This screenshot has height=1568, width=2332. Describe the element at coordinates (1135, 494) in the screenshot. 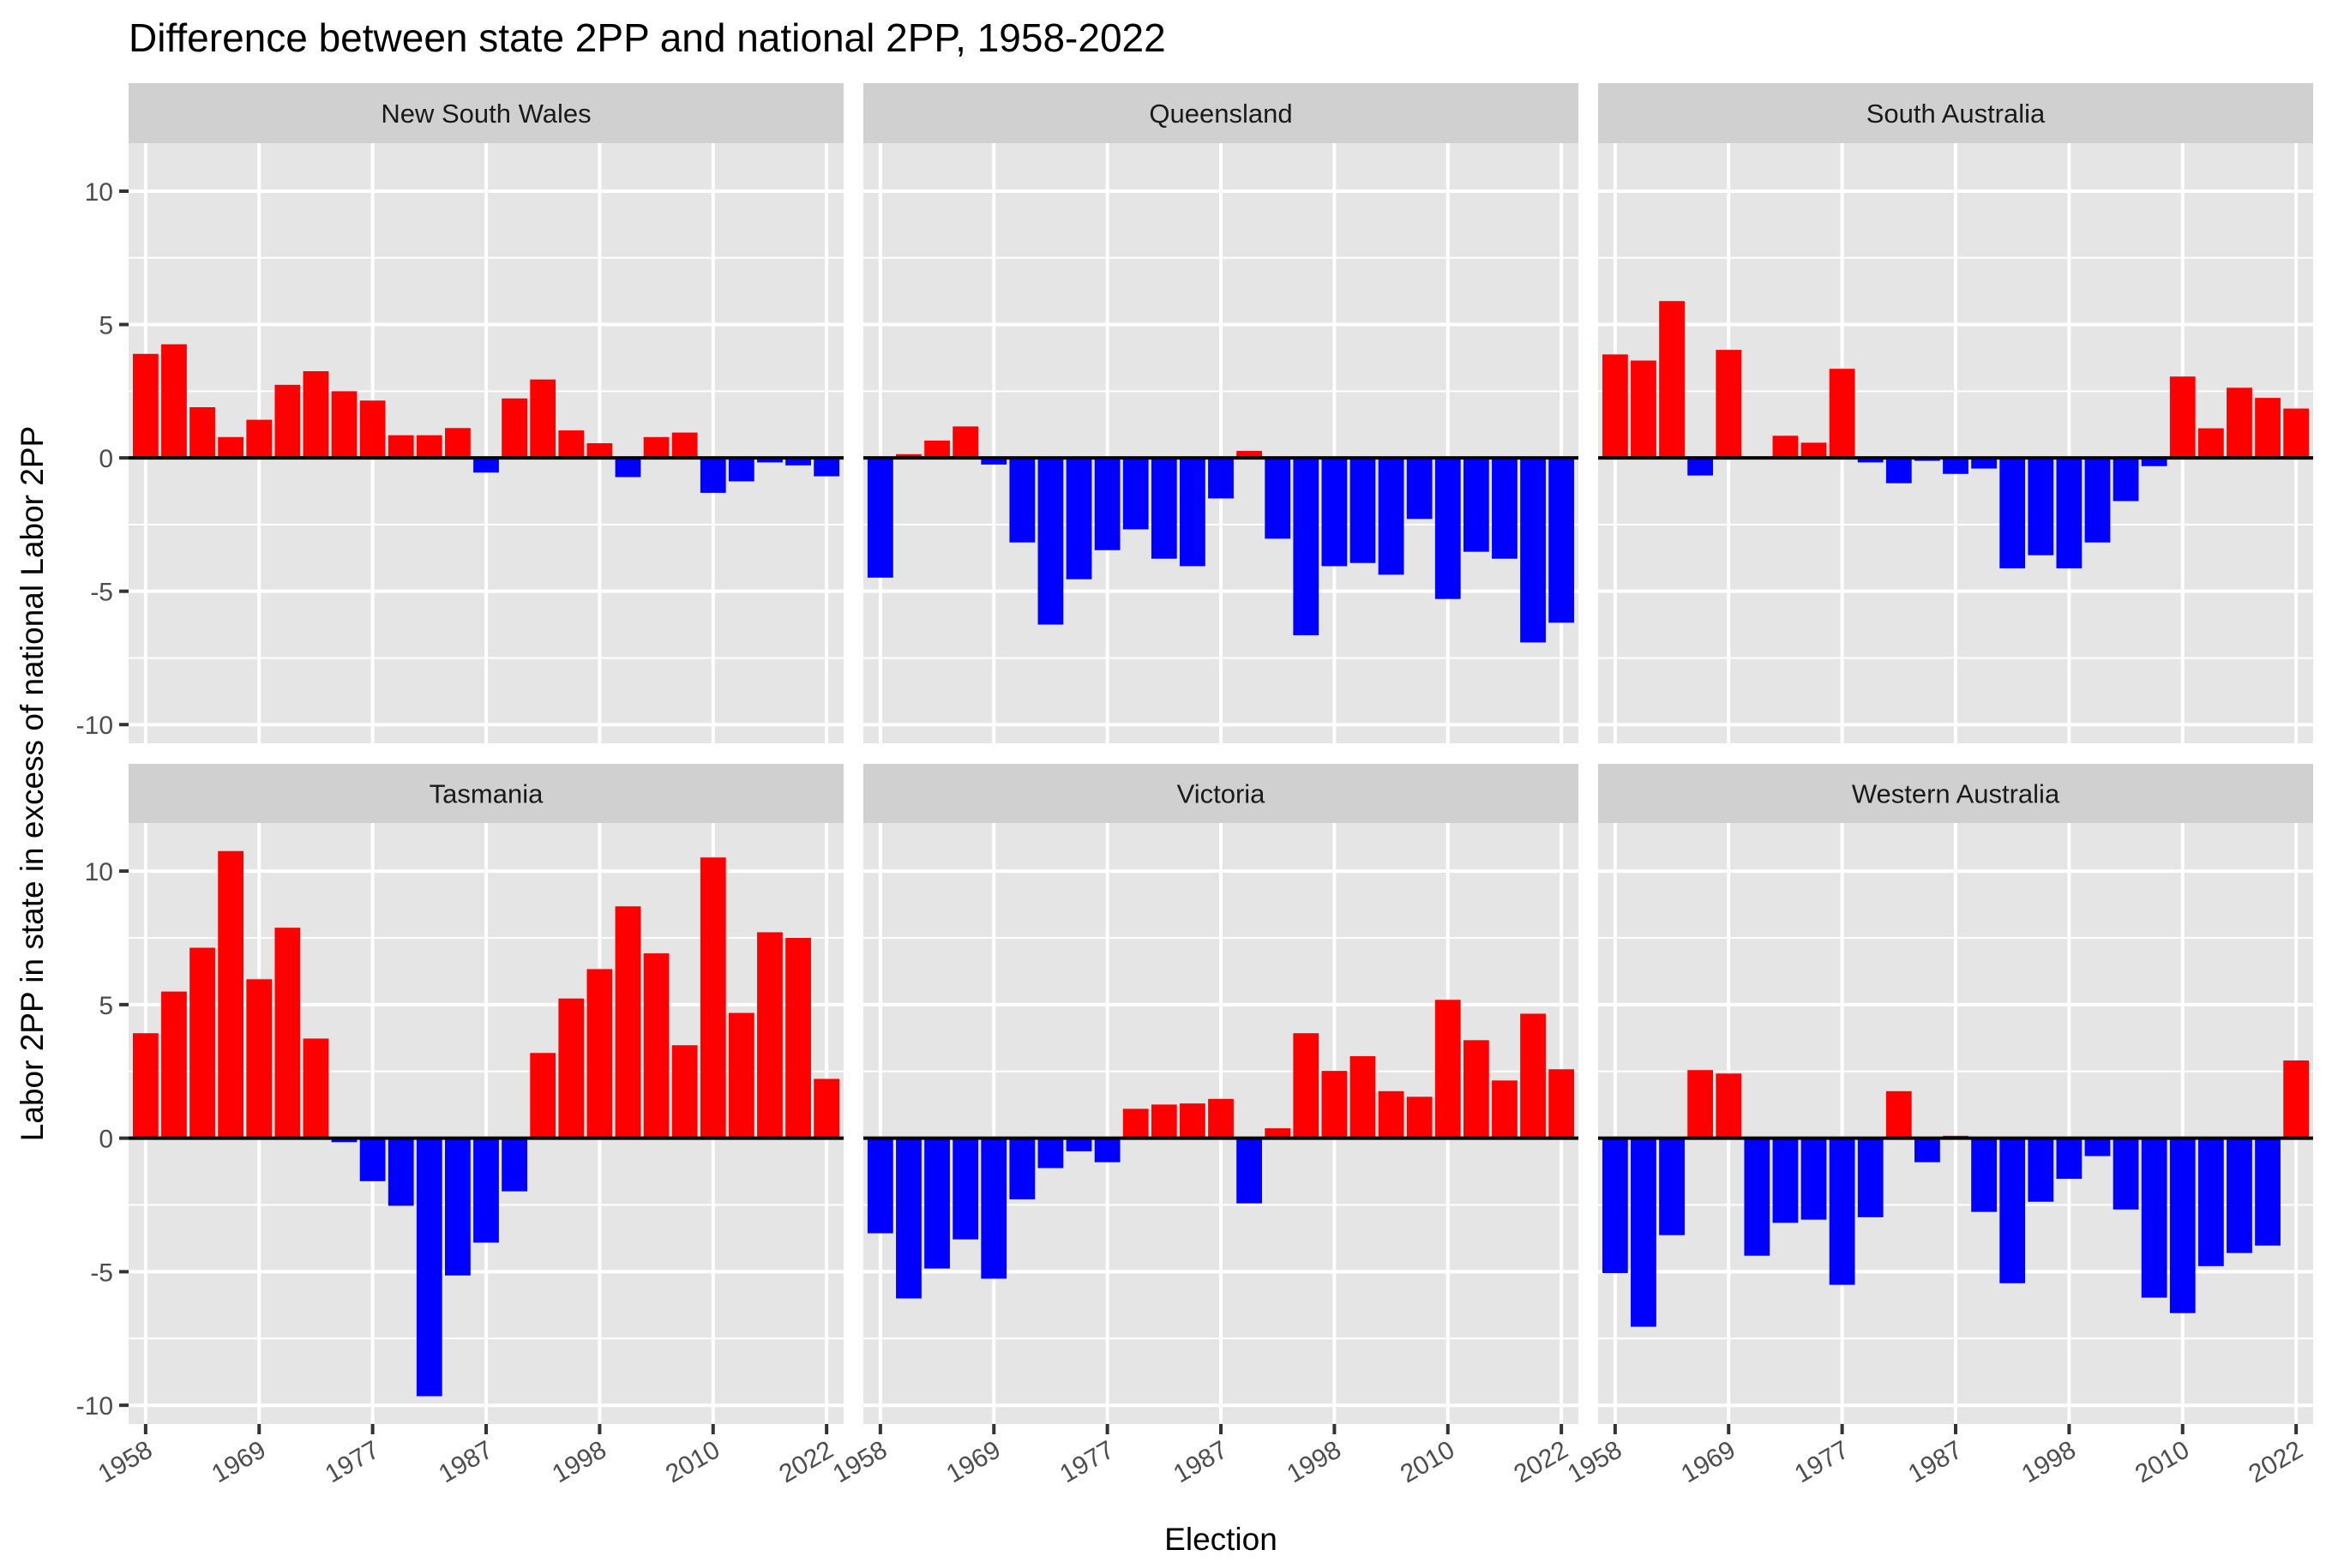

I see `bar-1980` at that location.